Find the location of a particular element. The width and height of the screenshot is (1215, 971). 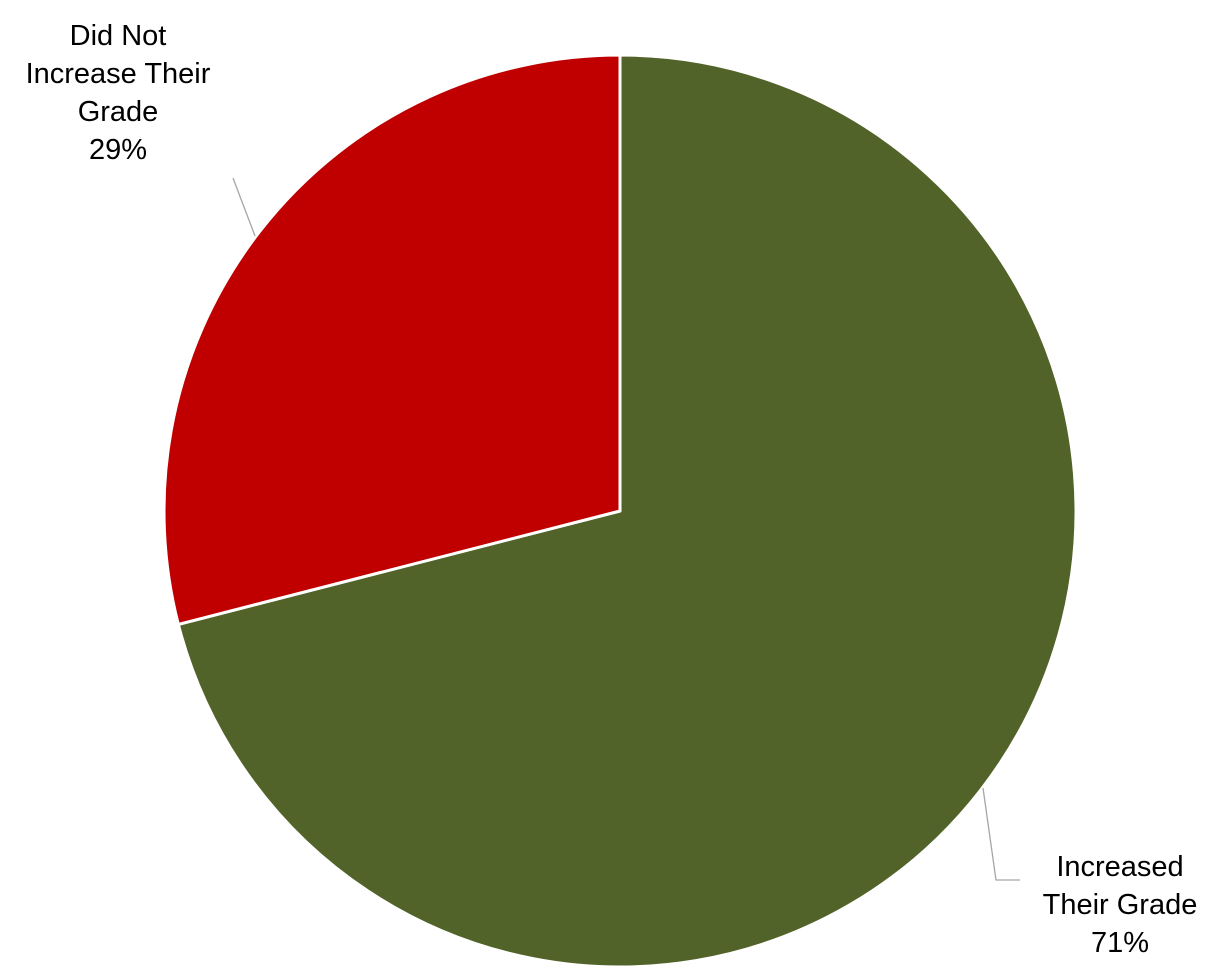

data-label-1: Did Not Increase Their Grade 29% is located at coordinates (118, 93).